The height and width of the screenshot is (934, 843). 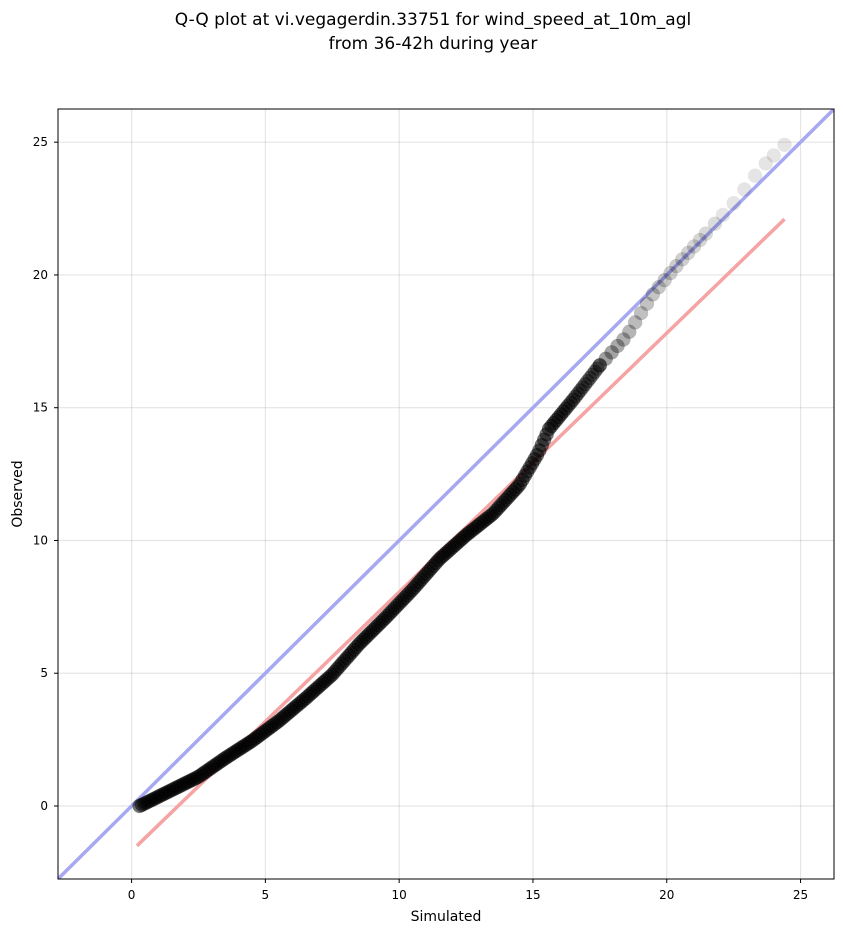 What do you see at coordinates (40, 408) in the screenshot?
I see `y-tick-label: 15` at bounding box center [40, 408].